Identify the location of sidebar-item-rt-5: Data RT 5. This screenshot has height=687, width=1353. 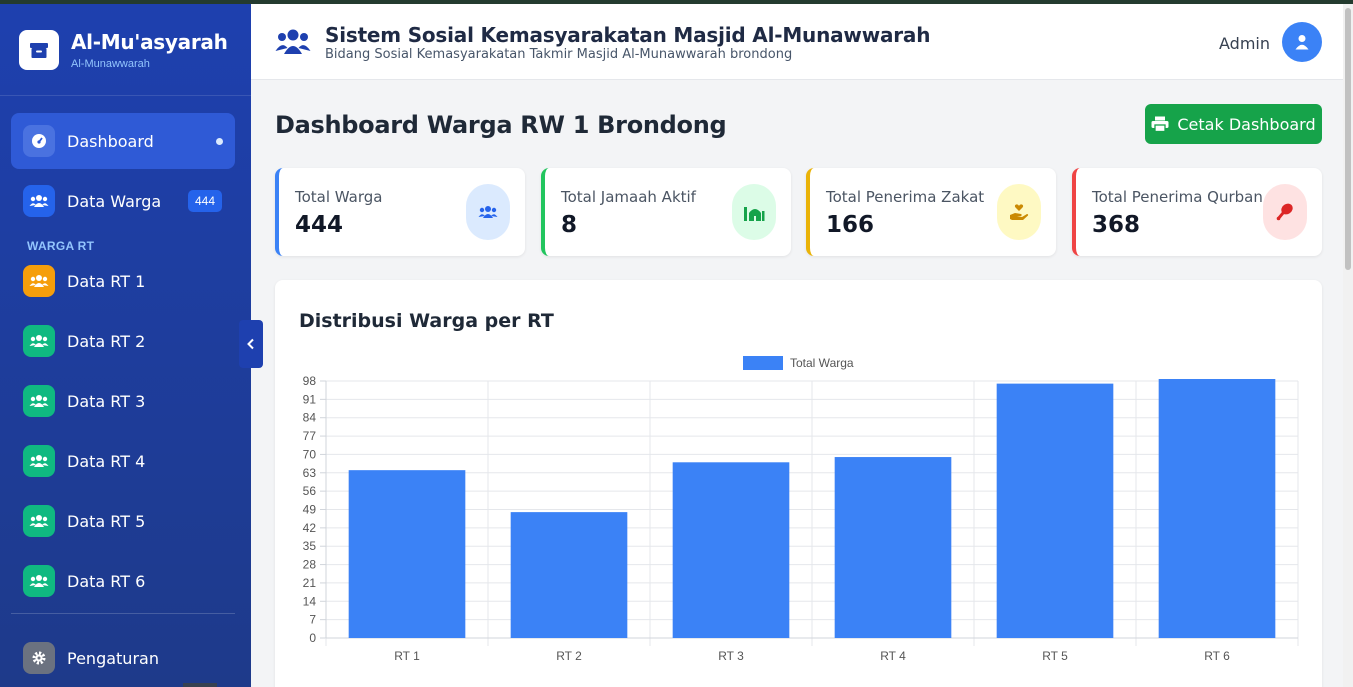
(123, 521).